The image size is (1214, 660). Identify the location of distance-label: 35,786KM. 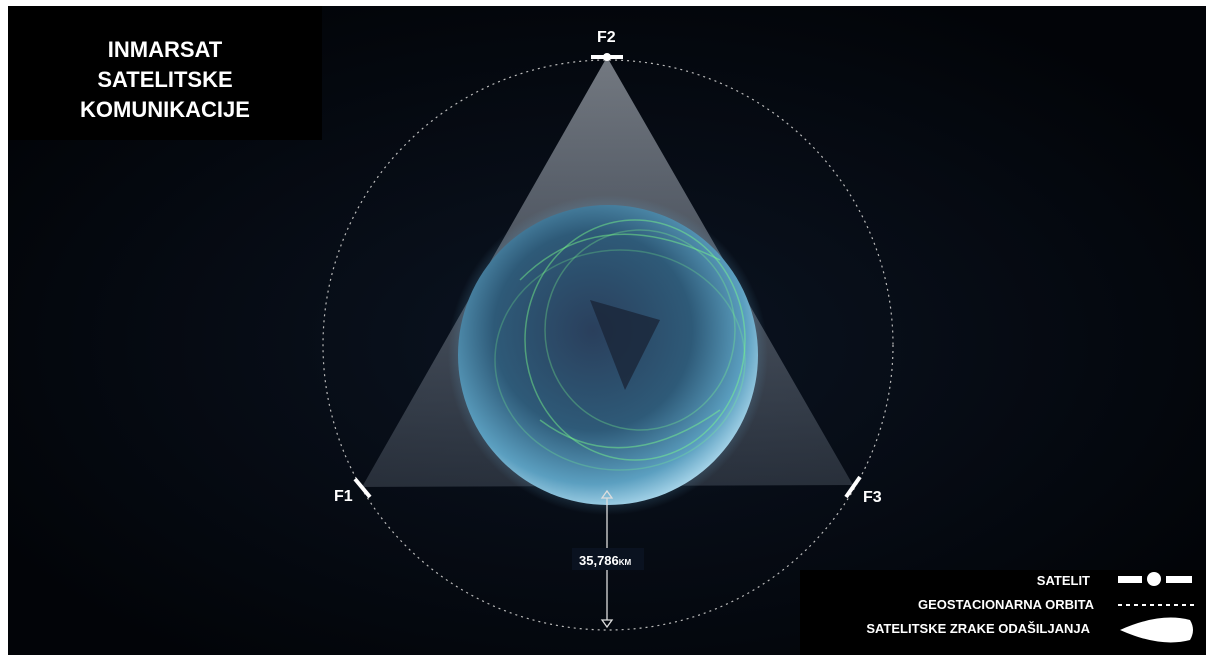
(605, 560).